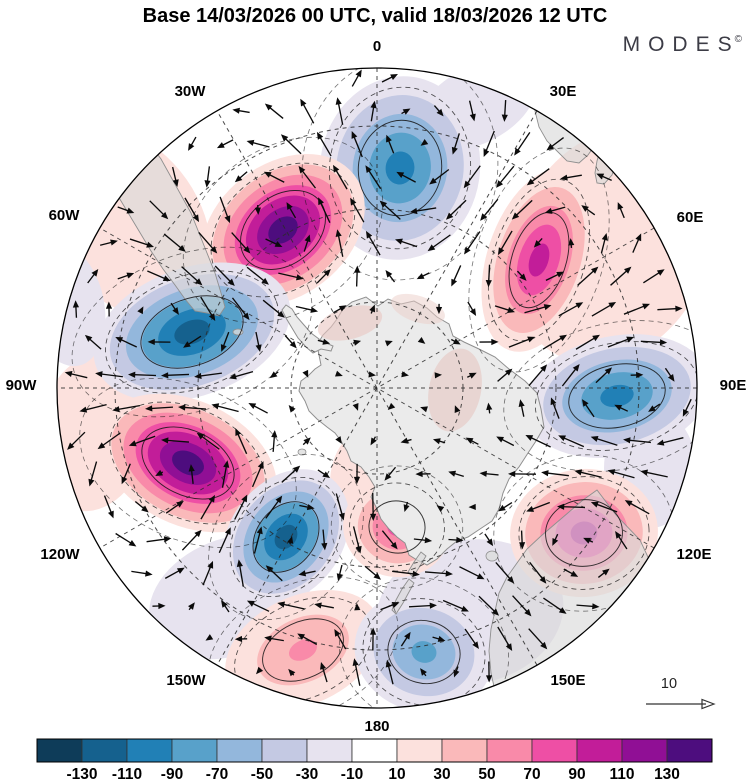  Describe the element at coordinates (681, 693) in the screenshot. I see `reference-vector: 10` at that location.